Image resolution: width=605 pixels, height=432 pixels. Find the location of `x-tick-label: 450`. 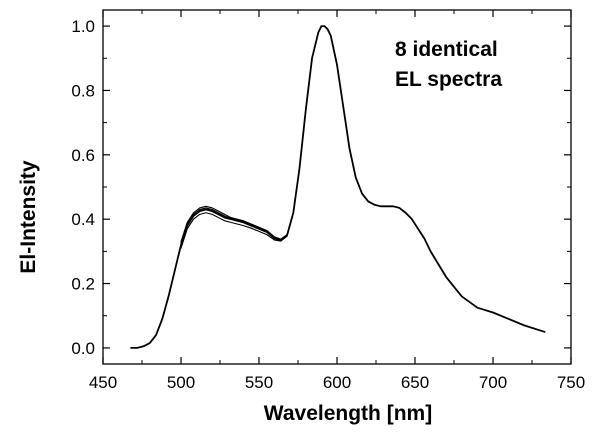

x-tick-label: 450 is located at coordinates (103, 382).